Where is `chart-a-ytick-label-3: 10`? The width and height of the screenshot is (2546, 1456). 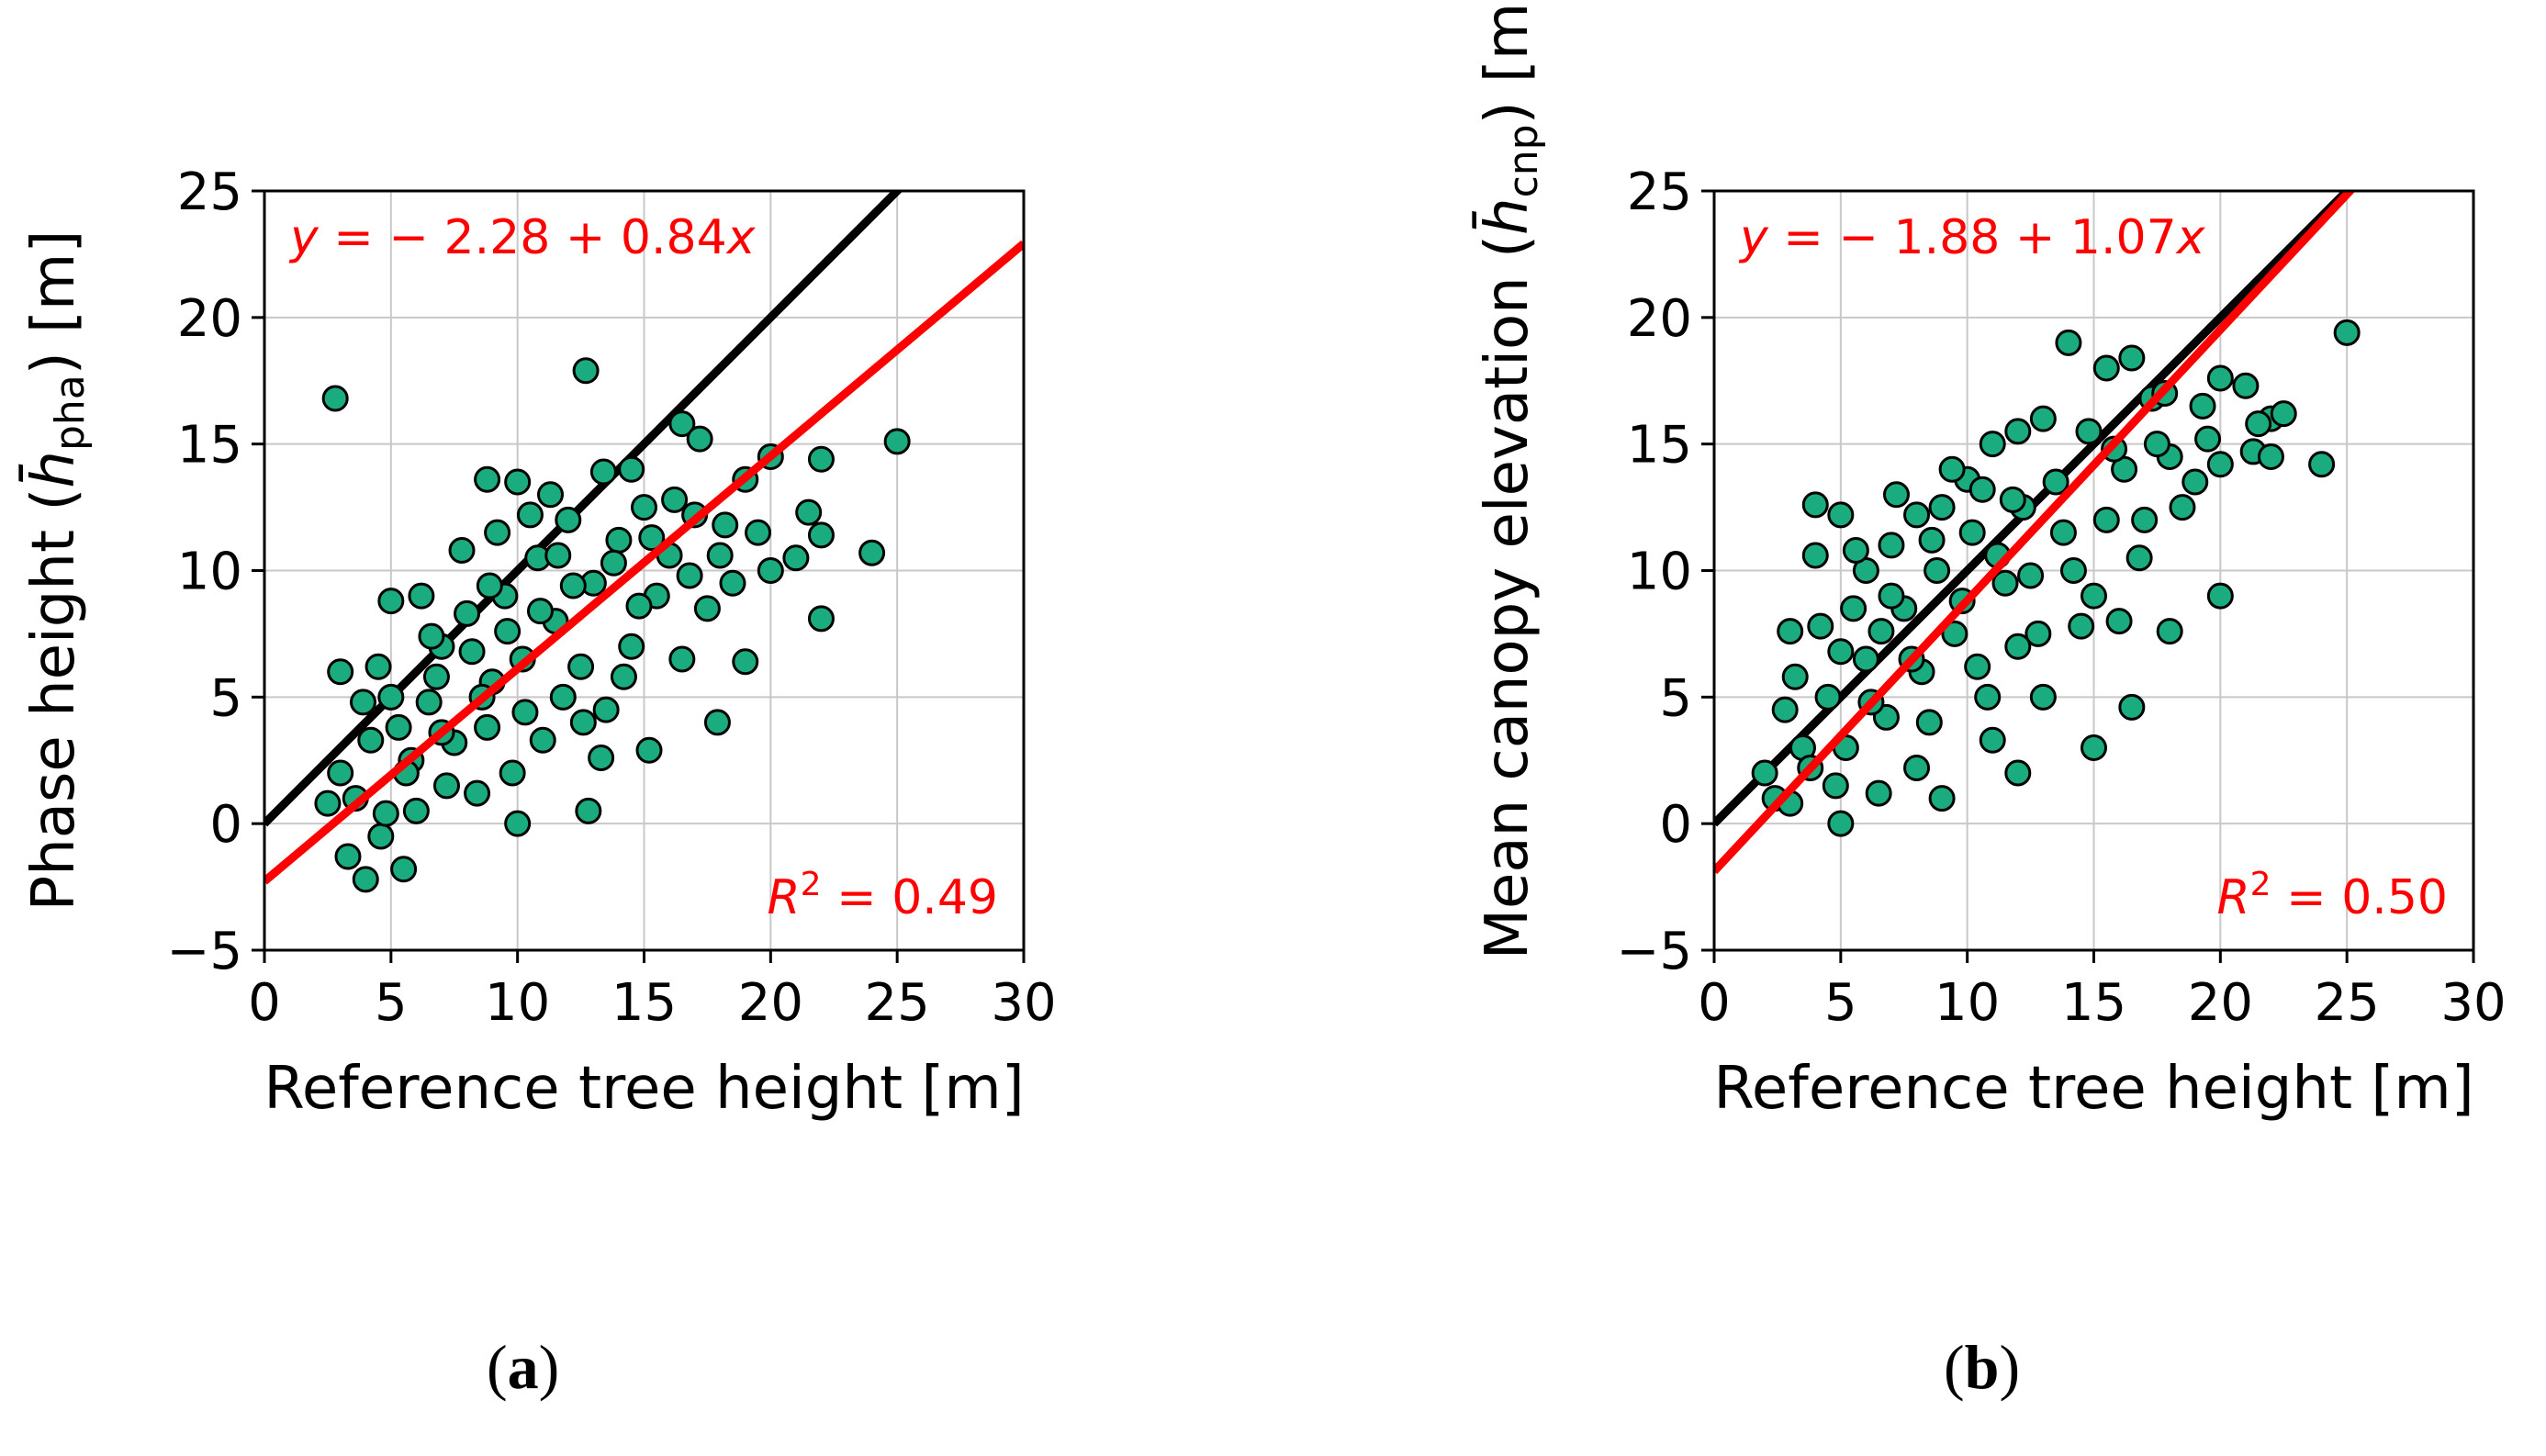
chart-a-ytick-label-3: 10 is located at coordinates (209, 572).